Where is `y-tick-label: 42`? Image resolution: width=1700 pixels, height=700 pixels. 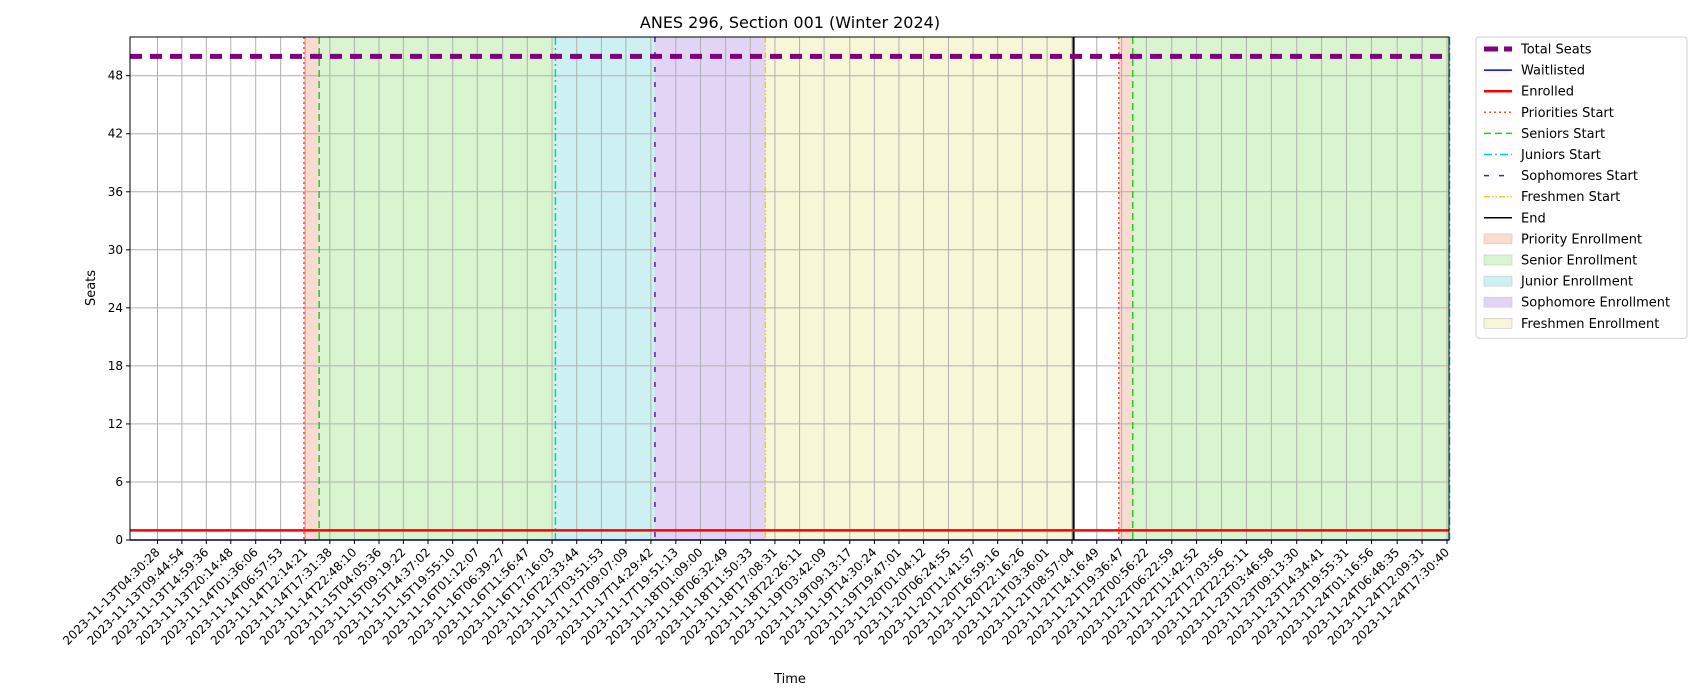 y-tick-label: 42 is located at coordinates (115, 134).